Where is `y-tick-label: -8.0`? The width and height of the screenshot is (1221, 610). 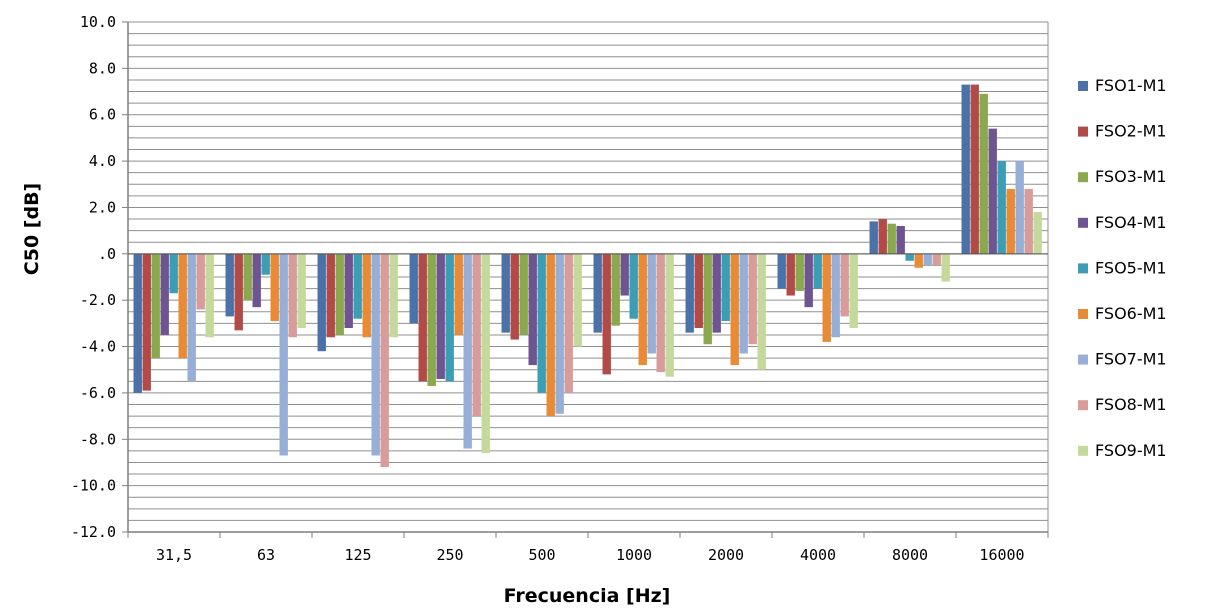 y-tick-label: -8.0 is located at coordinates (98, 439).